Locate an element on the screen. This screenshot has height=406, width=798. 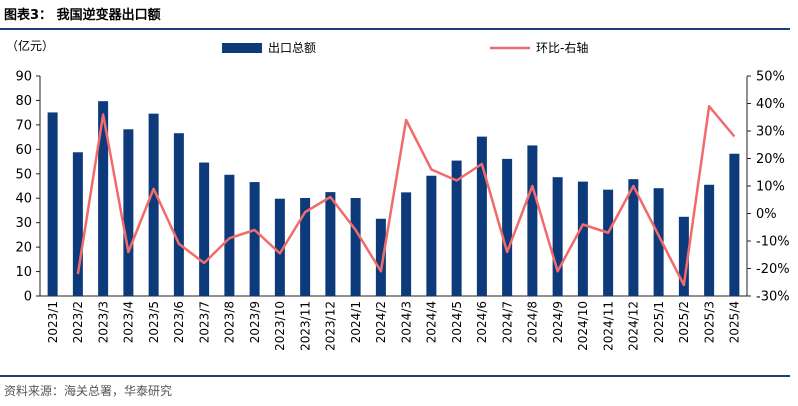
left-tick-label: 10 is located at coordinates (23, 272).